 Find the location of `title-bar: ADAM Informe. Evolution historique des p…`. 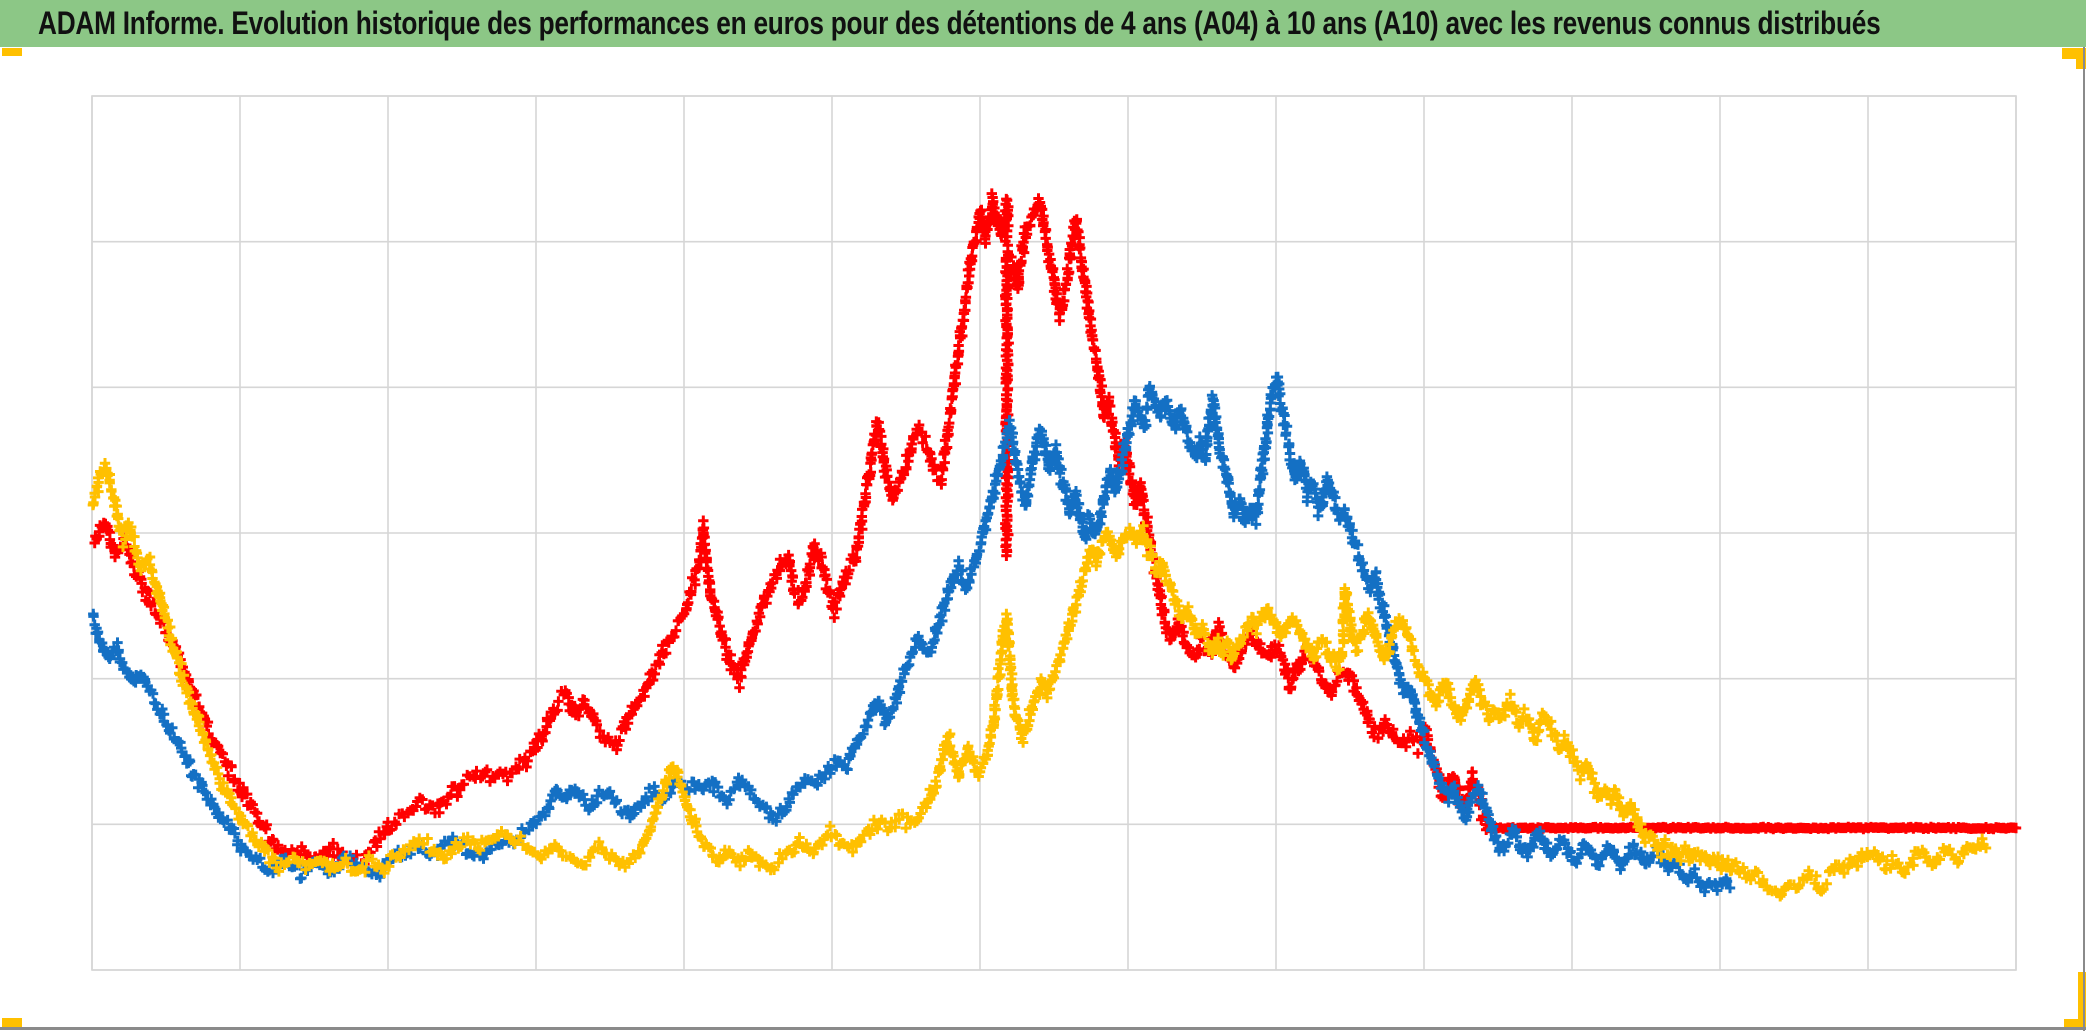

title-bar: ADAM Informe. Evolution historique des p… is located at coordinates (1043, 23).